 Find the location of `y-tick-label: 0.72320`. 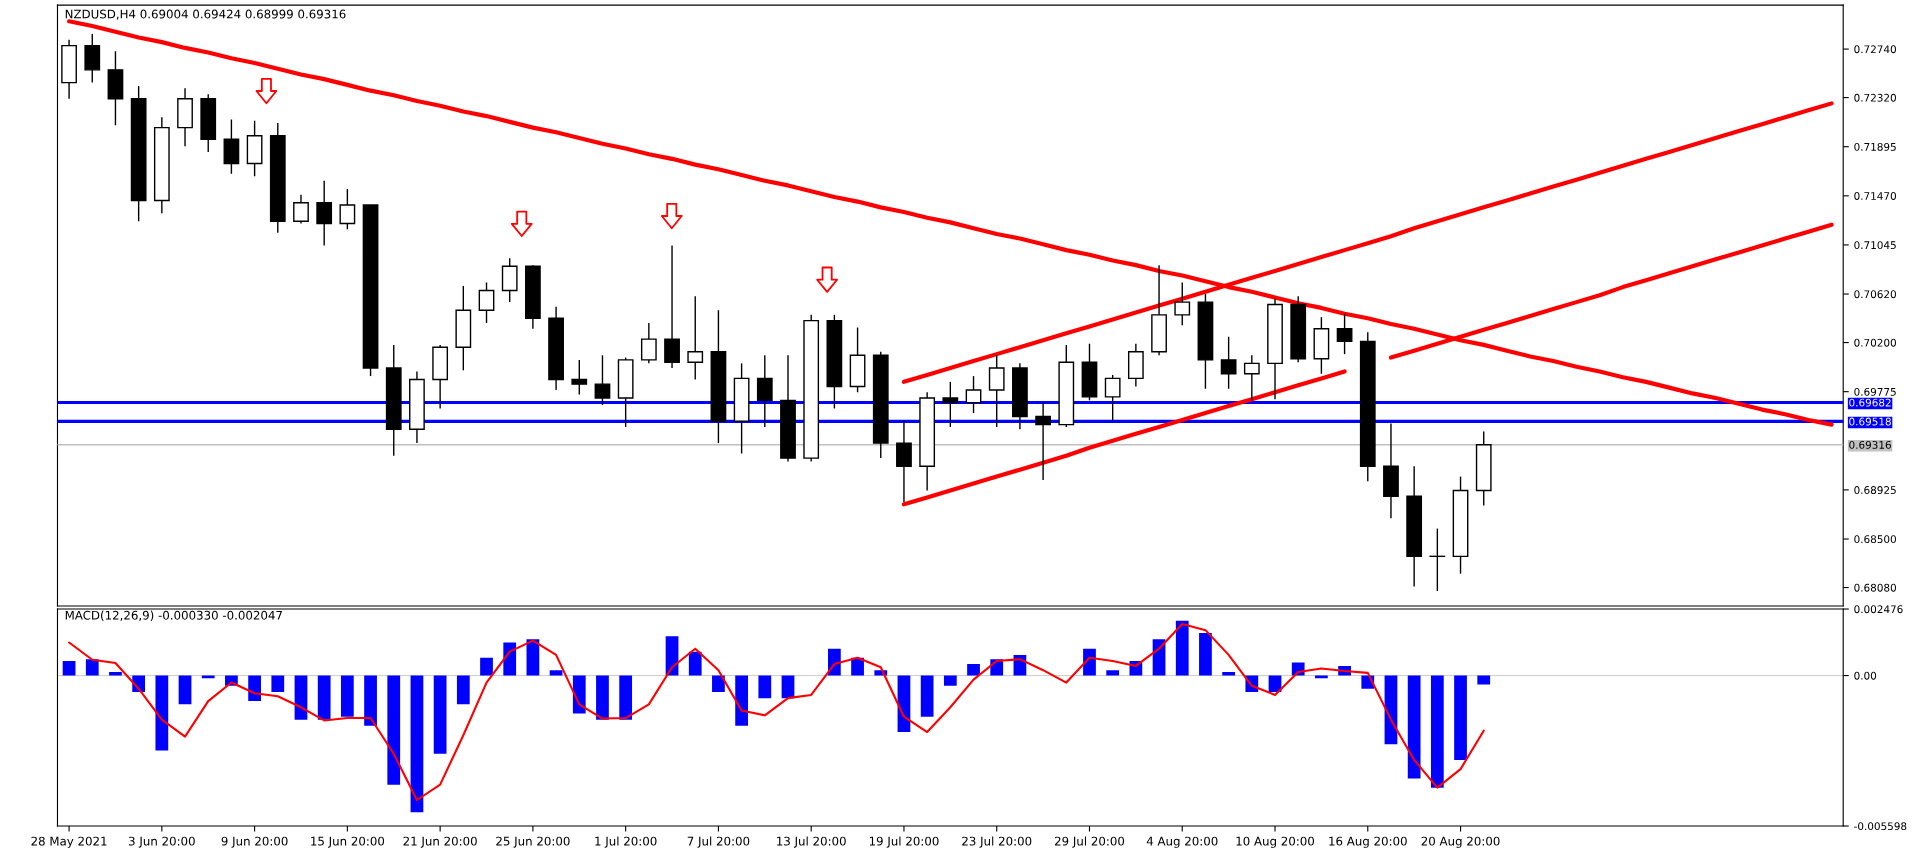

y-tick-label: 0.72320 is located at coordinates (1875, 97).